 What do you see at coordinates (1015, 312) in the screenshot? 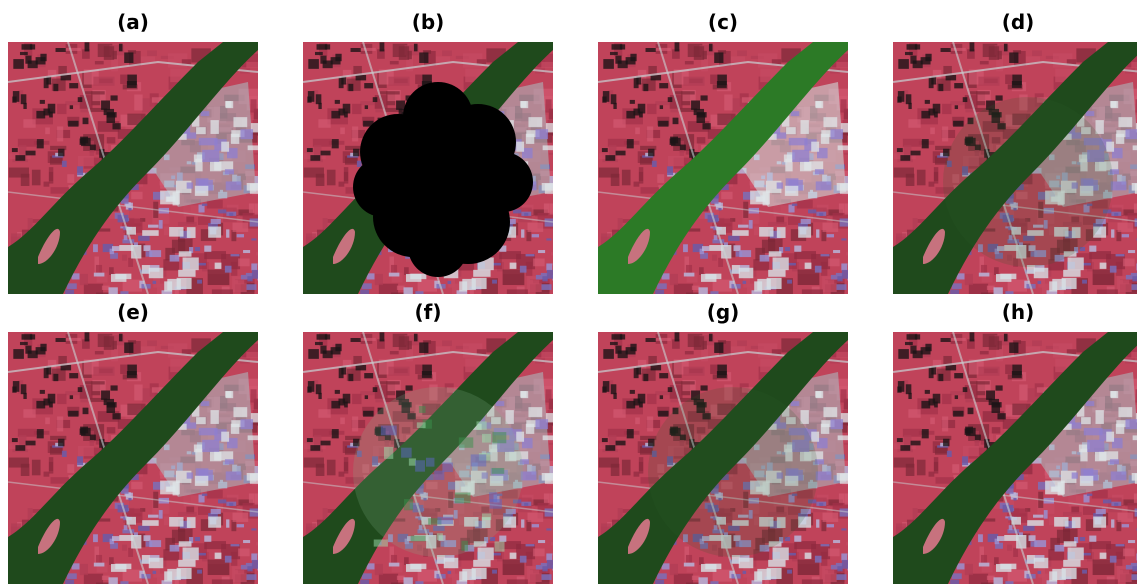
I see `panel-label: (h)` at bounding box center [1015, 312].